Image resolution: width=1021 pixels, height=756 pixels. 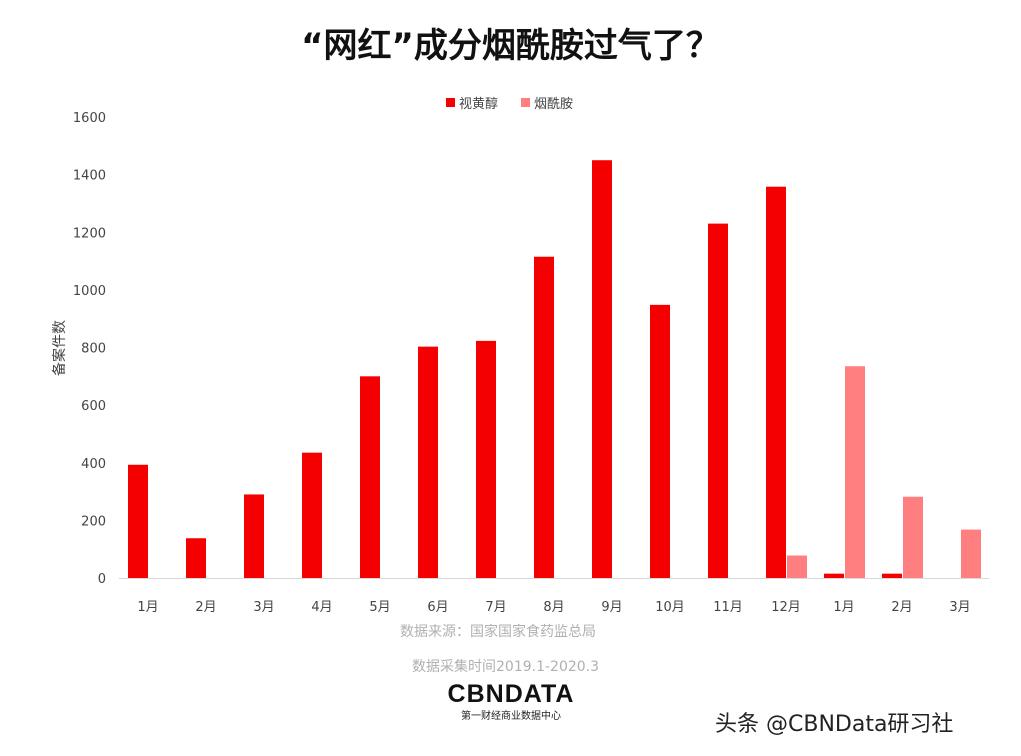 I want to click on x-tick-label: 6月, so click(x=437, y=607).